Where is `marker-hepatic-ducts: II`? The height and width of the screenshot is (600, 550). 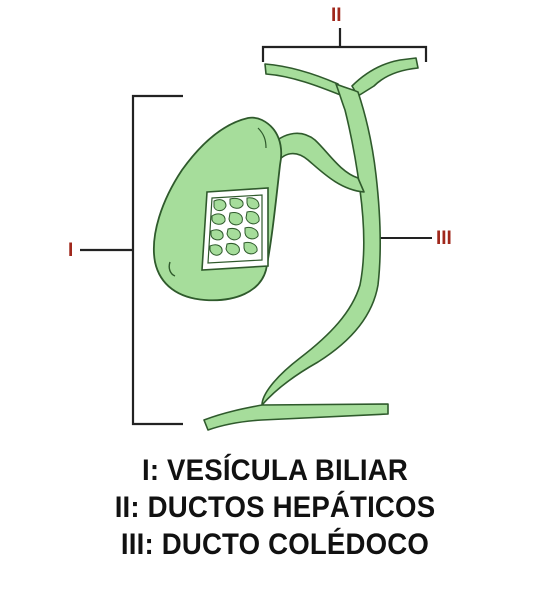
marker-hepatic-ducts: II is located at coordinates (336, 15).